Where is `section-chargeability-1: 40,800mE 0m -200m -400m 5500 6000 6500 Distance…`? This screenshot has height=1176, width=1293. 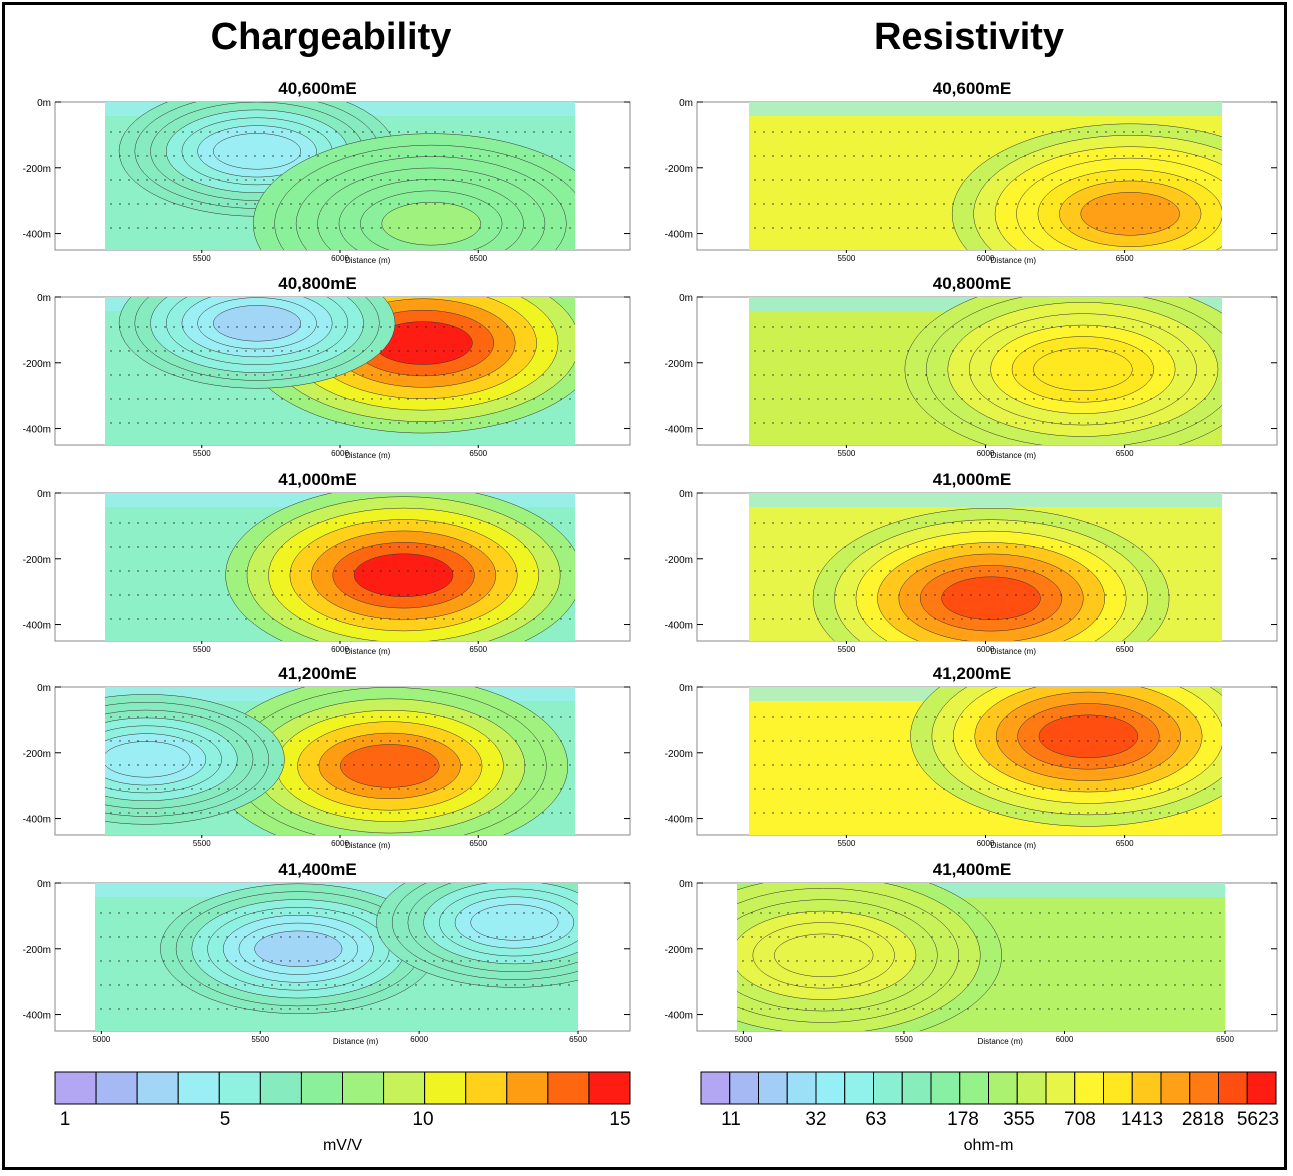
section-chargeability-1: 40,800mE 0m -200m -400m 5500 6000 6500 Distance… is located at coordinates (327, 367).